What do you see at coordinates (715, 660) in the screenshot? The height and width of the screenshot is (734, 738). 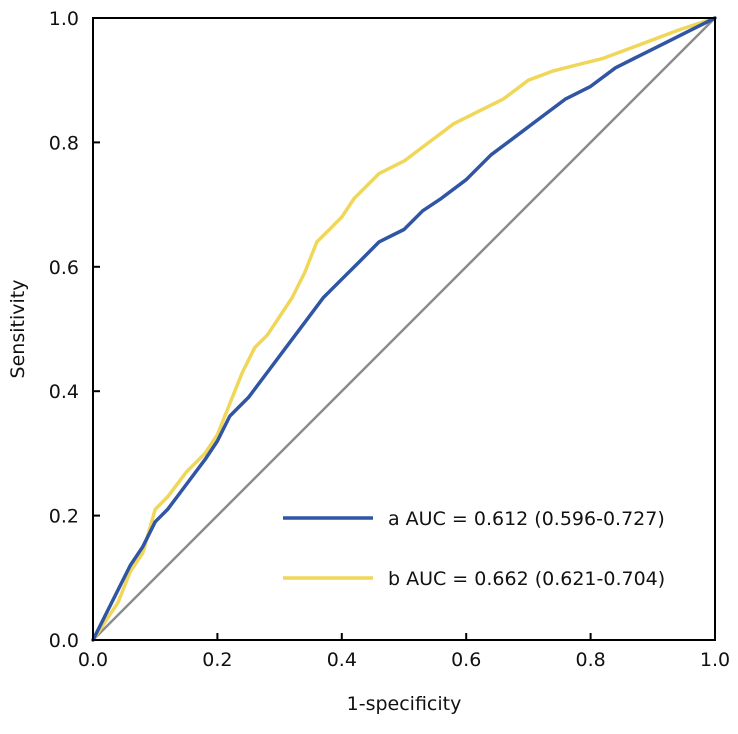 I see `x-tick-label: 1.0` at bounding box center [715, 660].